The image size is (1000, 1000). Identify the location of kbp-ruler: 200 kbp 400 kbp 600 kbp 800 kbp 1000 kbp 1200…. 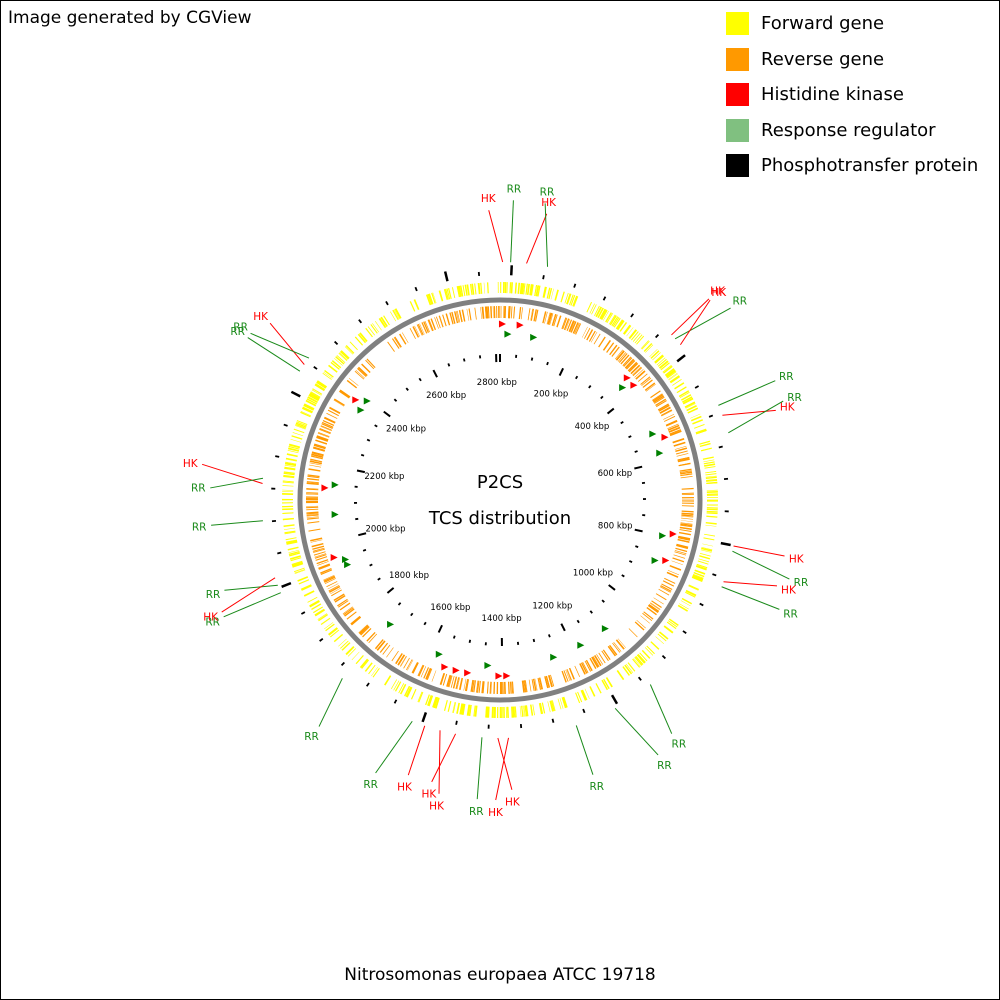
(500, 500).